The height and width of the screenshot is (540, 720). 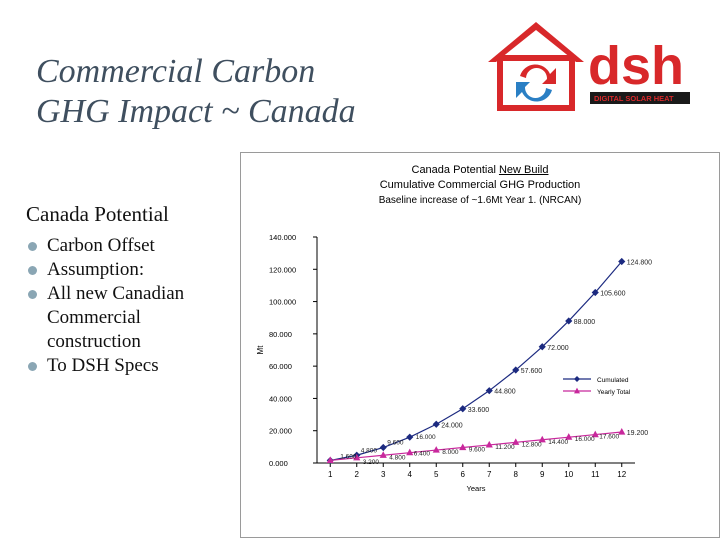 I want to click on data-label: 8.000, so click(x=450, y=452).